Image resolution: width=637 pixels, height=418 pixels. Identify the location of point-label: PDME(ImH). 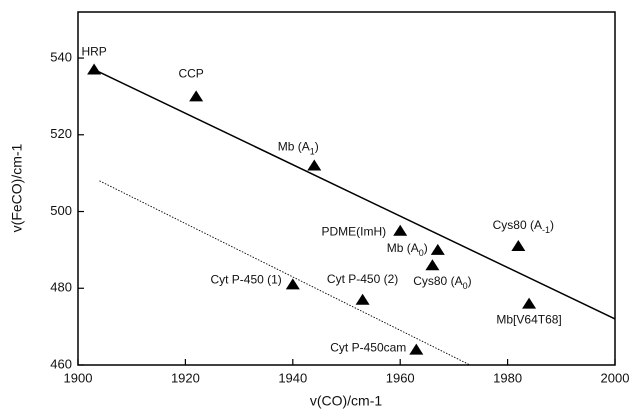
(354, 232).